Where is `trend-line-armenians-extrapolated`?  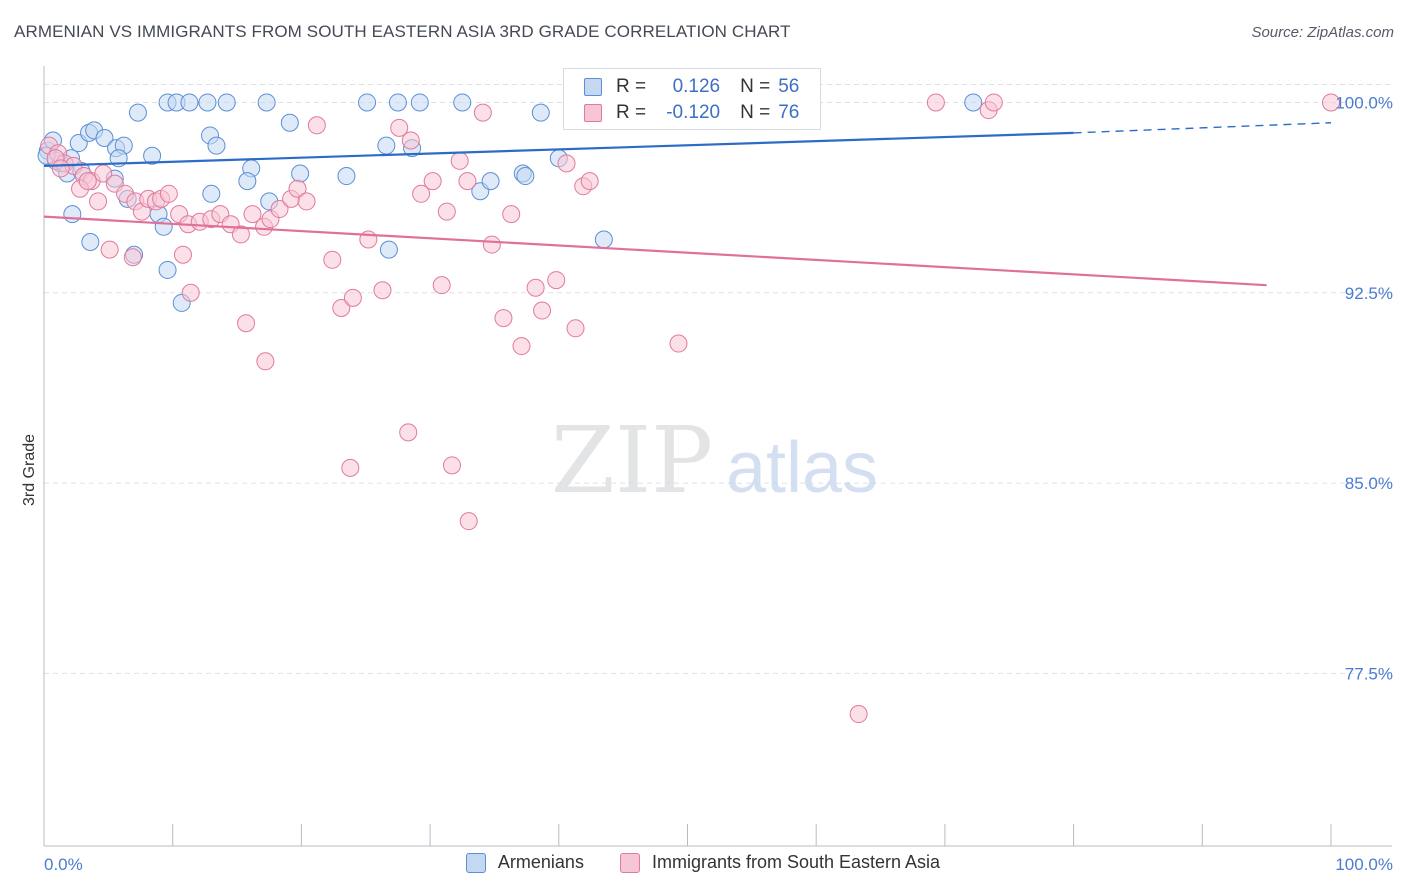 trend-line-armenians-extrapolated is located at coordinates (1202, 128).